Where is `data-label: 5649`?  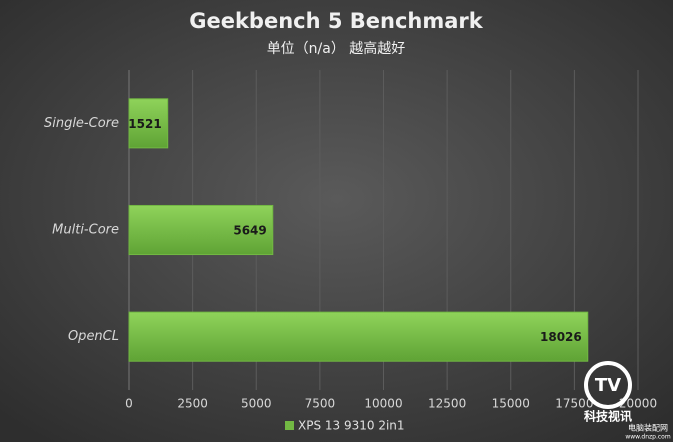
data-label: 5649 is located at coordinates (249, 231).